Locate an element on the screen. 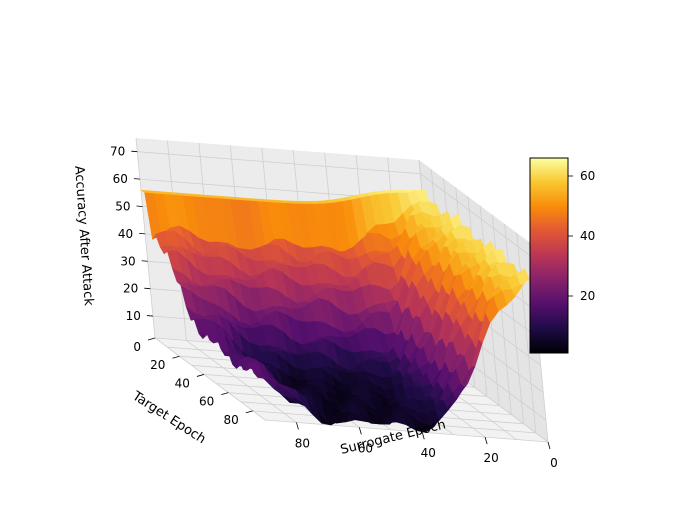  y-tick-label: 20 is located at coordinates (157, 365).